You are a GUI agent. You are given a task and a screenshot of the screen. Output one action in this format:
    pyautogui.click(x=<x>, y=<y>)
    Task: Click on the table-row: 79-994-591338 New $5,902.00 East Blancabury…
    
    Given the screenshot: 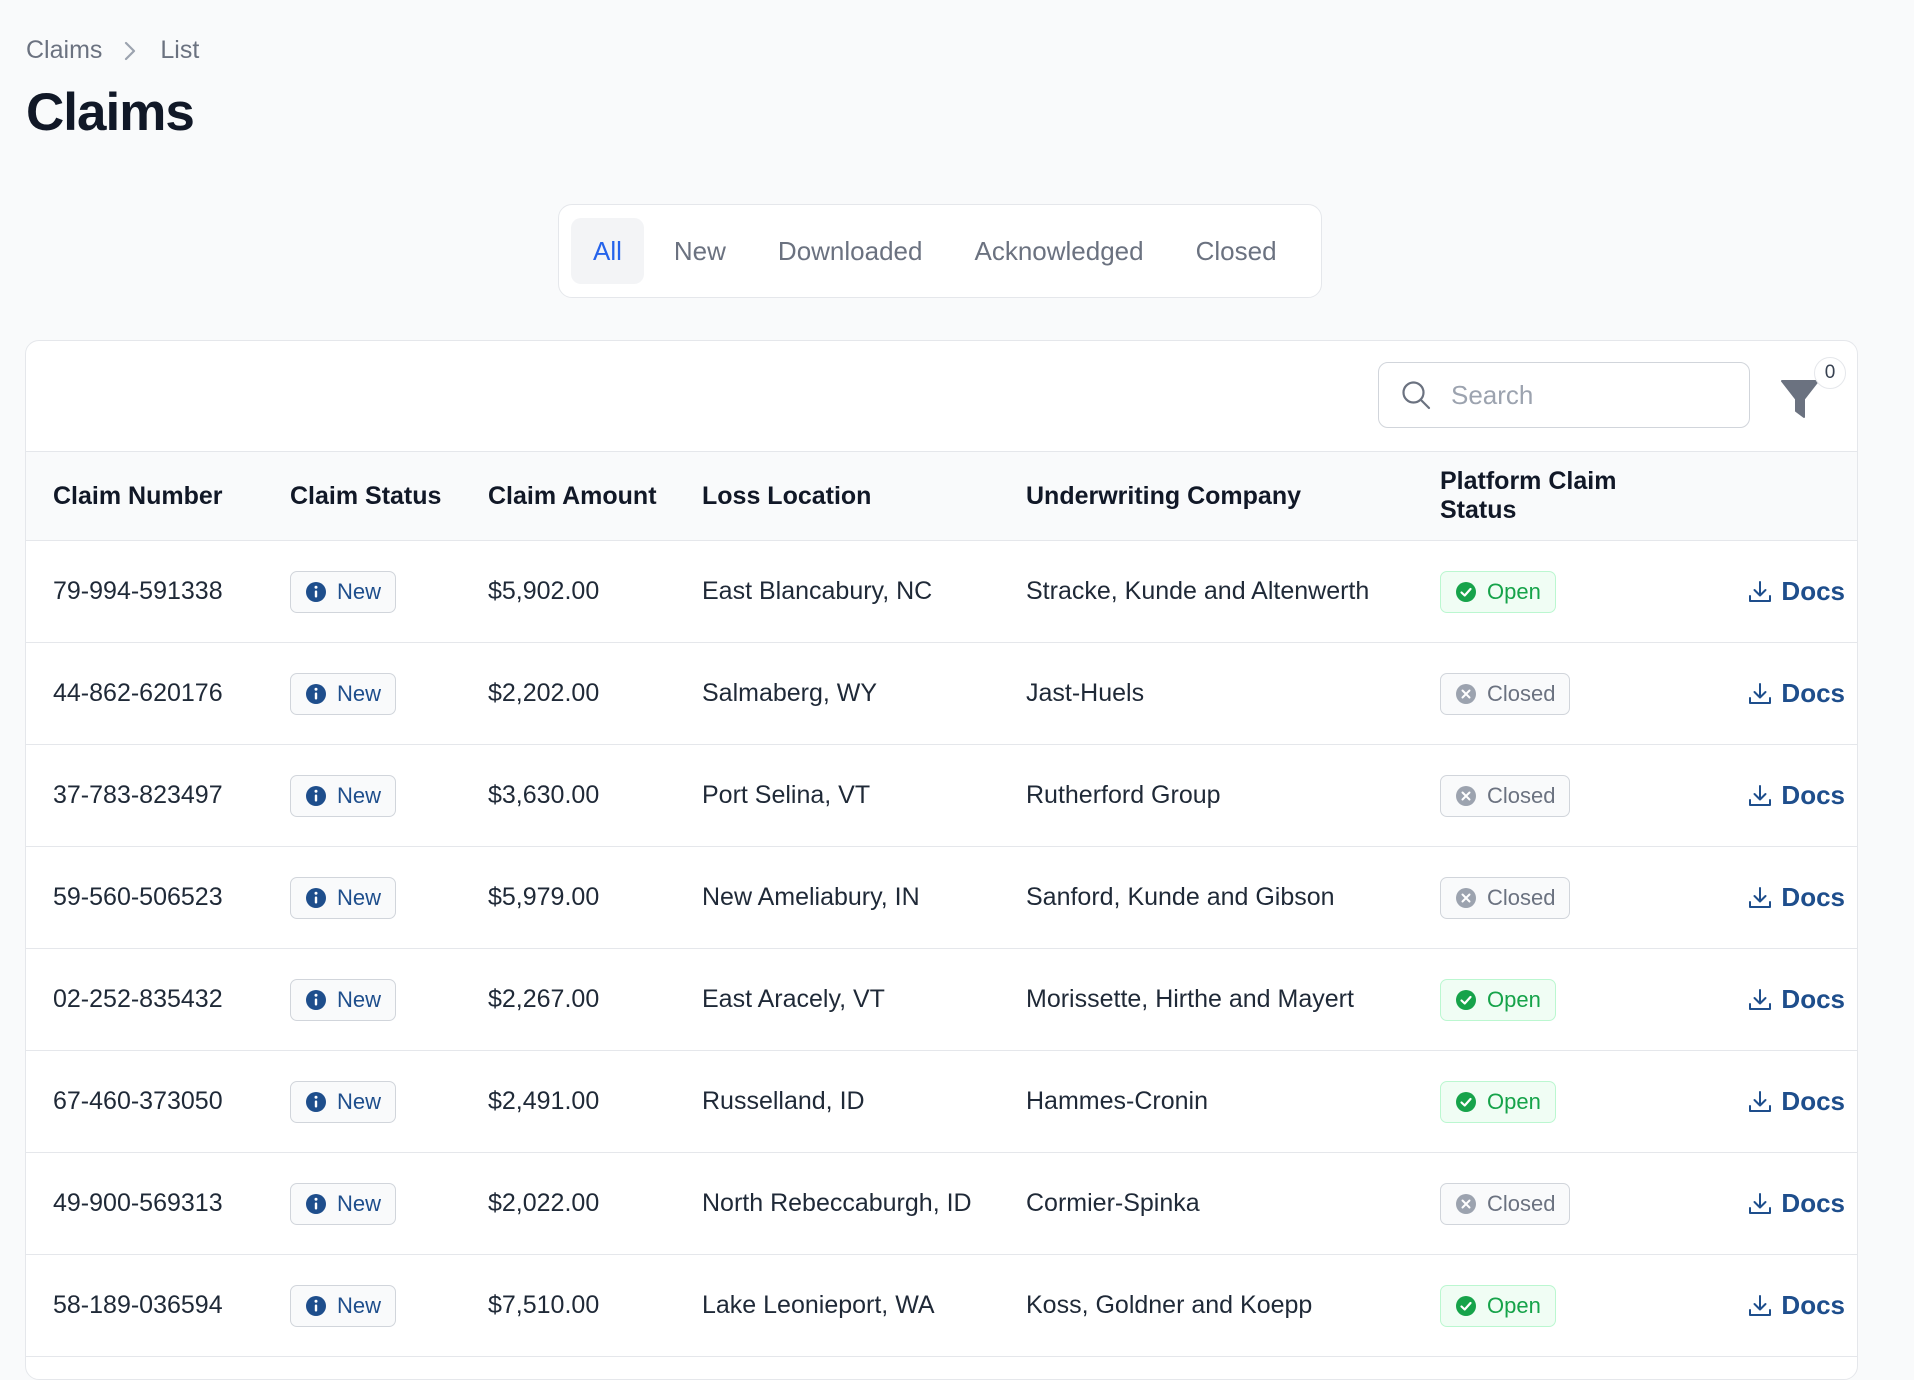 What is the action you would take?
    pyautogui.click(x=941, y=591)
    